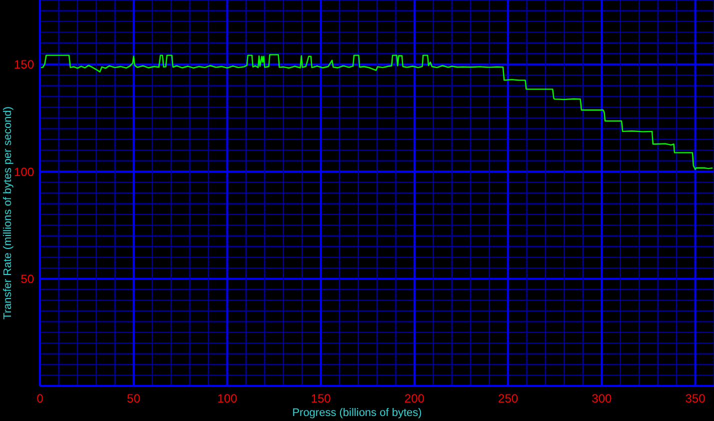  I want to click on x-tick-label: 350, so click(695, 399).